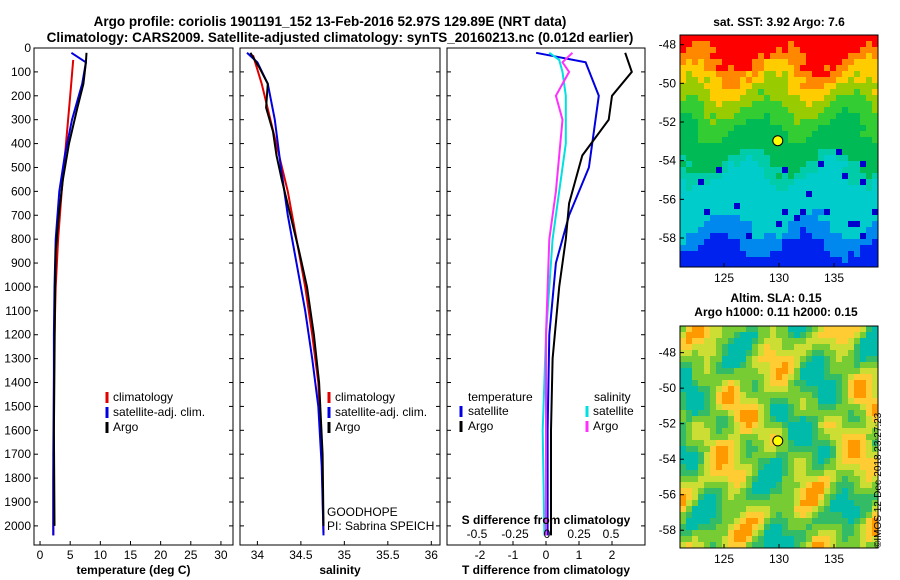  What do you see at coordinates (613, 411) in the screenshot?
I see `legend-label: satellite` at bounding box center [613, 411].